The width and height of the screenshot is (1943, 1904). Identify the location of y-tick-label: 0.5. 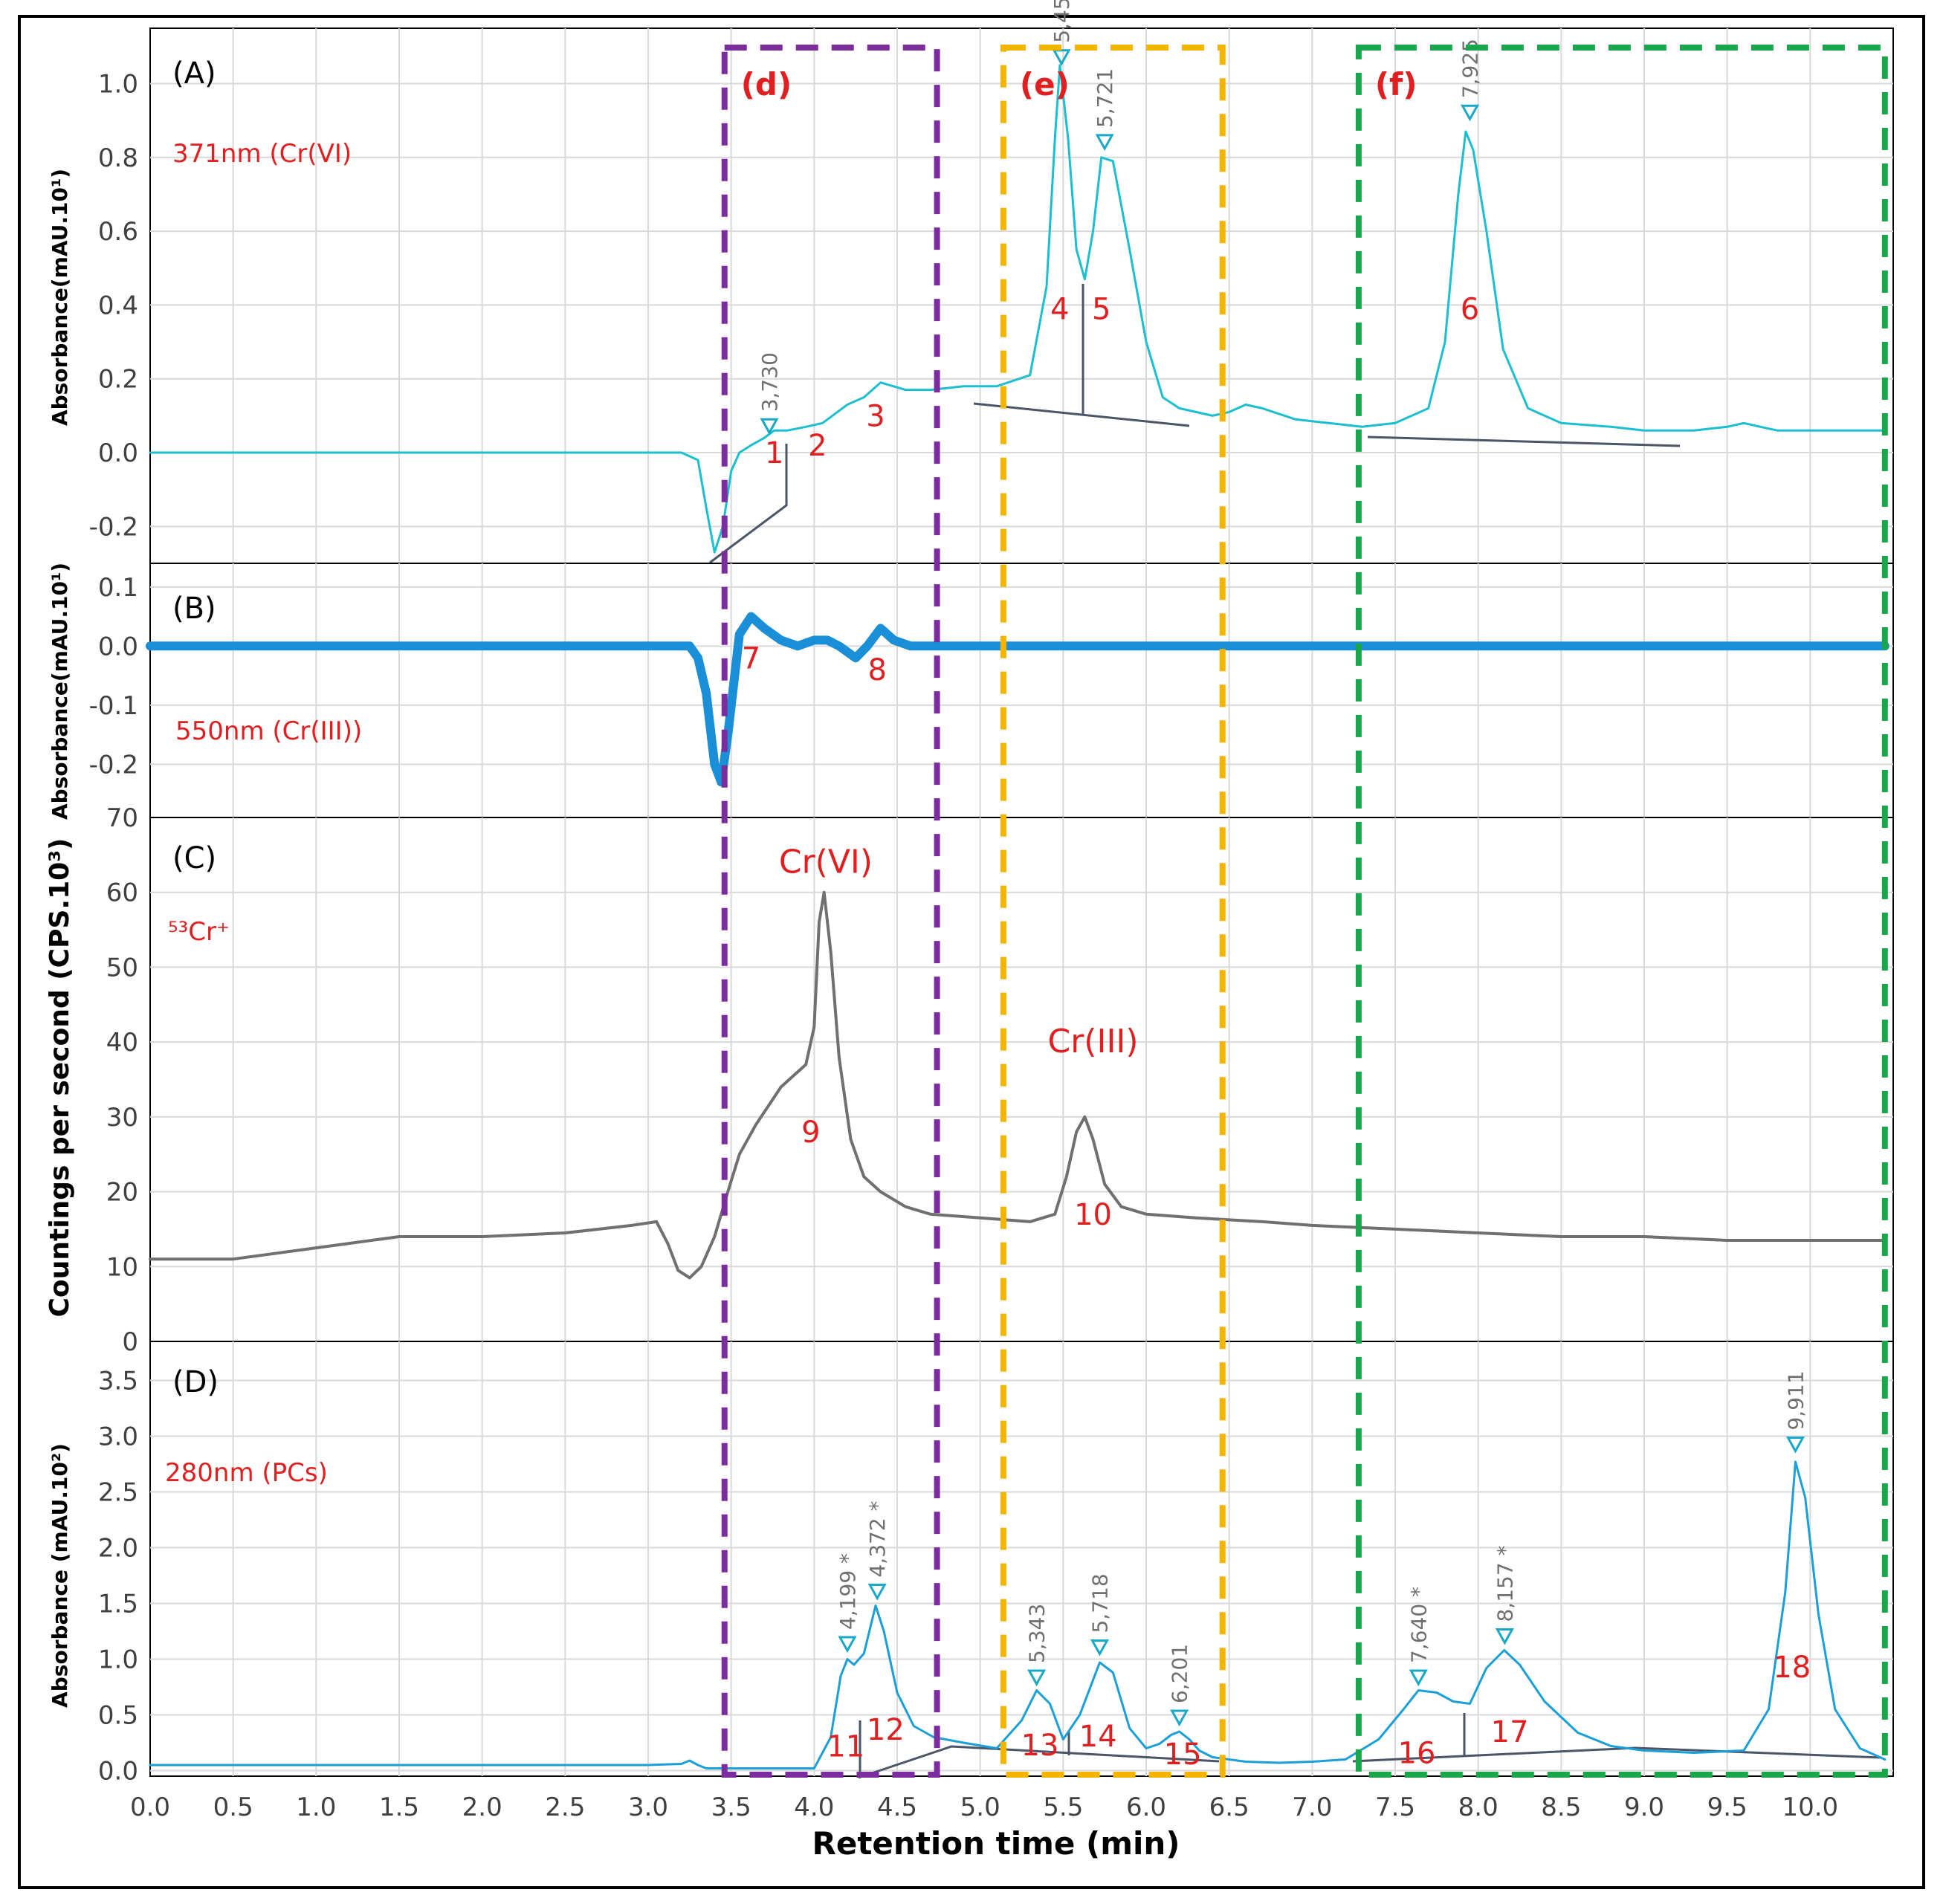
(118, 1716).